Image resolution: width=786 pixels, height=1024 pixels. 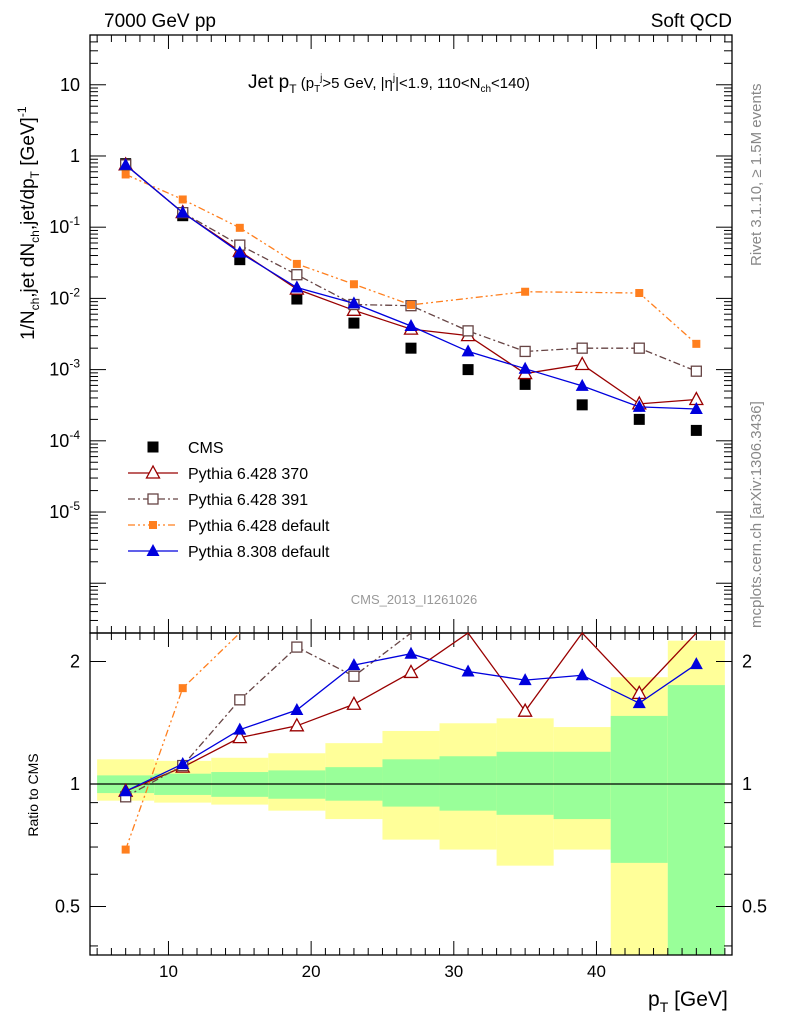 What do you see at coordinates (206, 448) in the screenshot?
I see `legend-label-cms: CMS` at bounding box center [206, 448].